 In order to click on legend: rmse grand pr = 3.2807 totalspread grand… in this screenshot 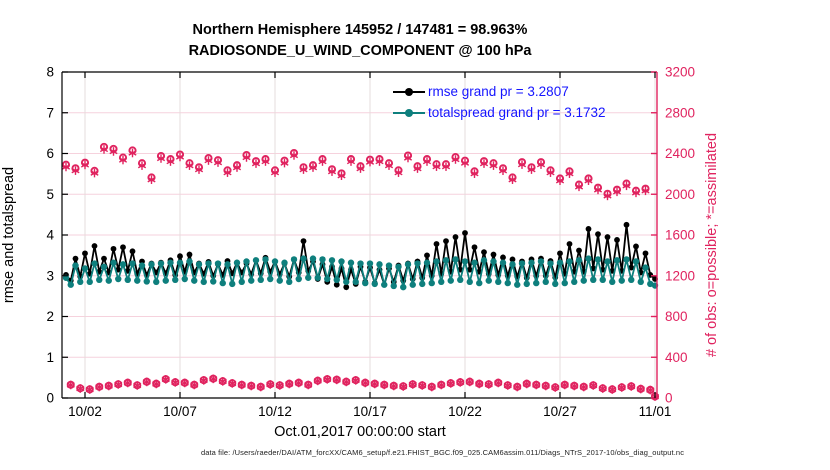, I will do `click(499, 102)`.